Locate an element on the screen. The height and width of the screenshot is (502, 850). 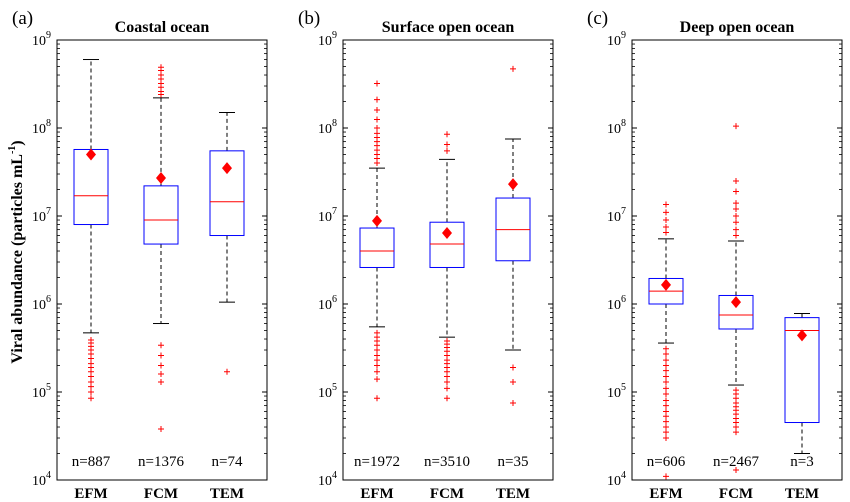
panel-label: (b) is located at coordinates (309, 18).